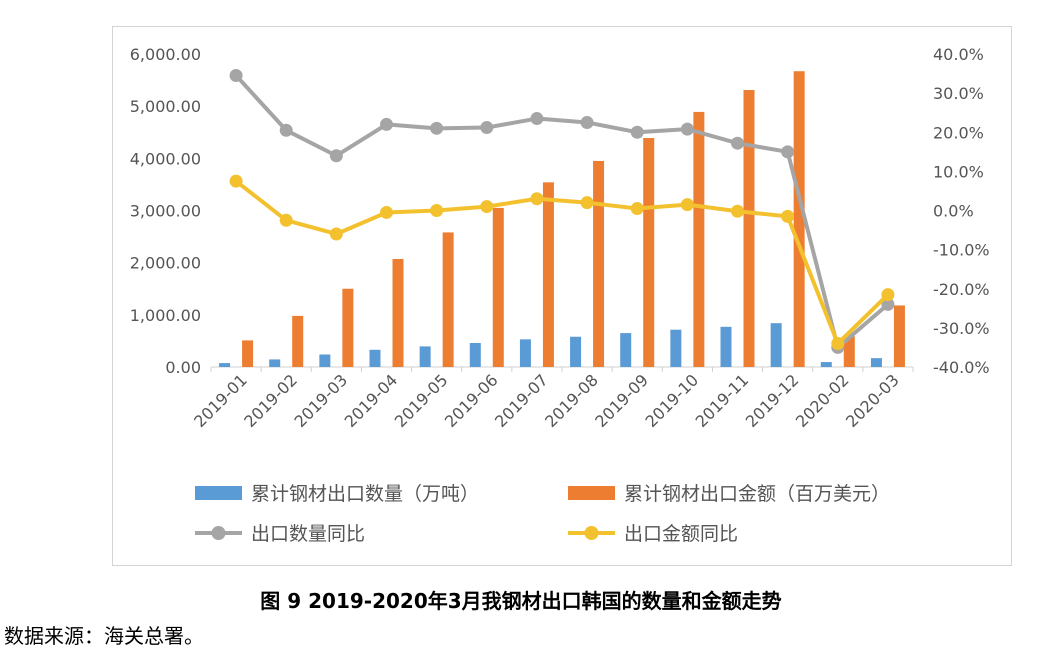  I want to click on x-tick-label: 2019-06, so click(471, 400).